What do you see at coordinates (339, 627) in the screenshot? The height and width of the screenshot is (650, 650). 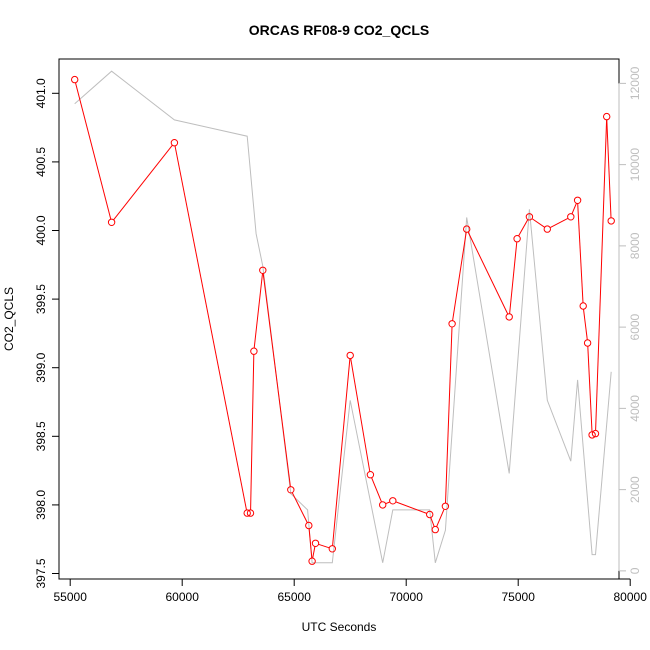 I see `x-axis-label: UTC Seconds` at bounding box center [339, 627].